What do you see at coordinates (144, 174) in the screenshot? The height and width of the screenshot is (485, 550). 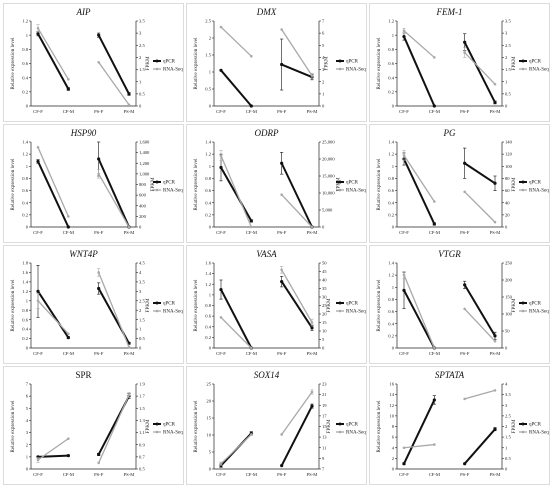 I see `right-tick-label: 1,000` at bounding box center [144, 174].